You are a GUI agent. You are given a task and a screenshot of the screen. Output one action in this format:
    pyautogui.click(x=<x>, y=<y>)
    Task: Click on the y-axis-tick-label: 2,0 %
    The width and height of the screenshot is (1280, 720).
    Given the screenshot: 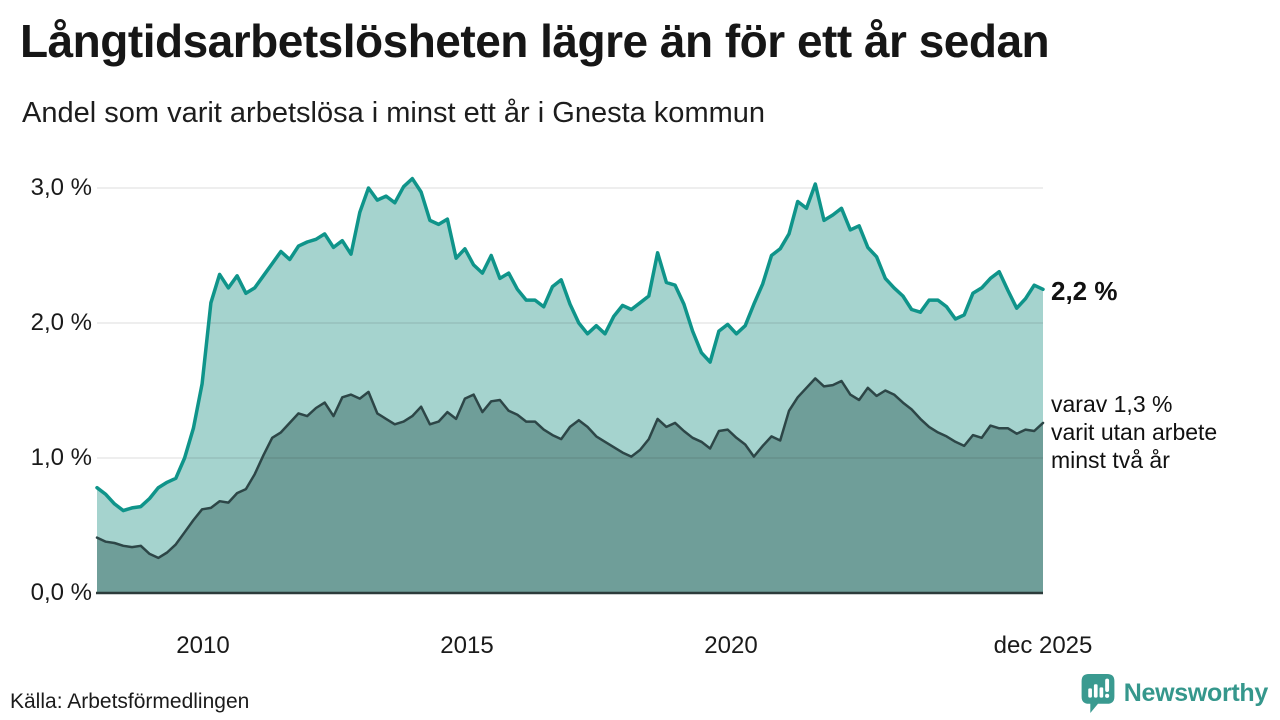 What is the action you would take?
    pyautogui.click(x=61, y=322)
    